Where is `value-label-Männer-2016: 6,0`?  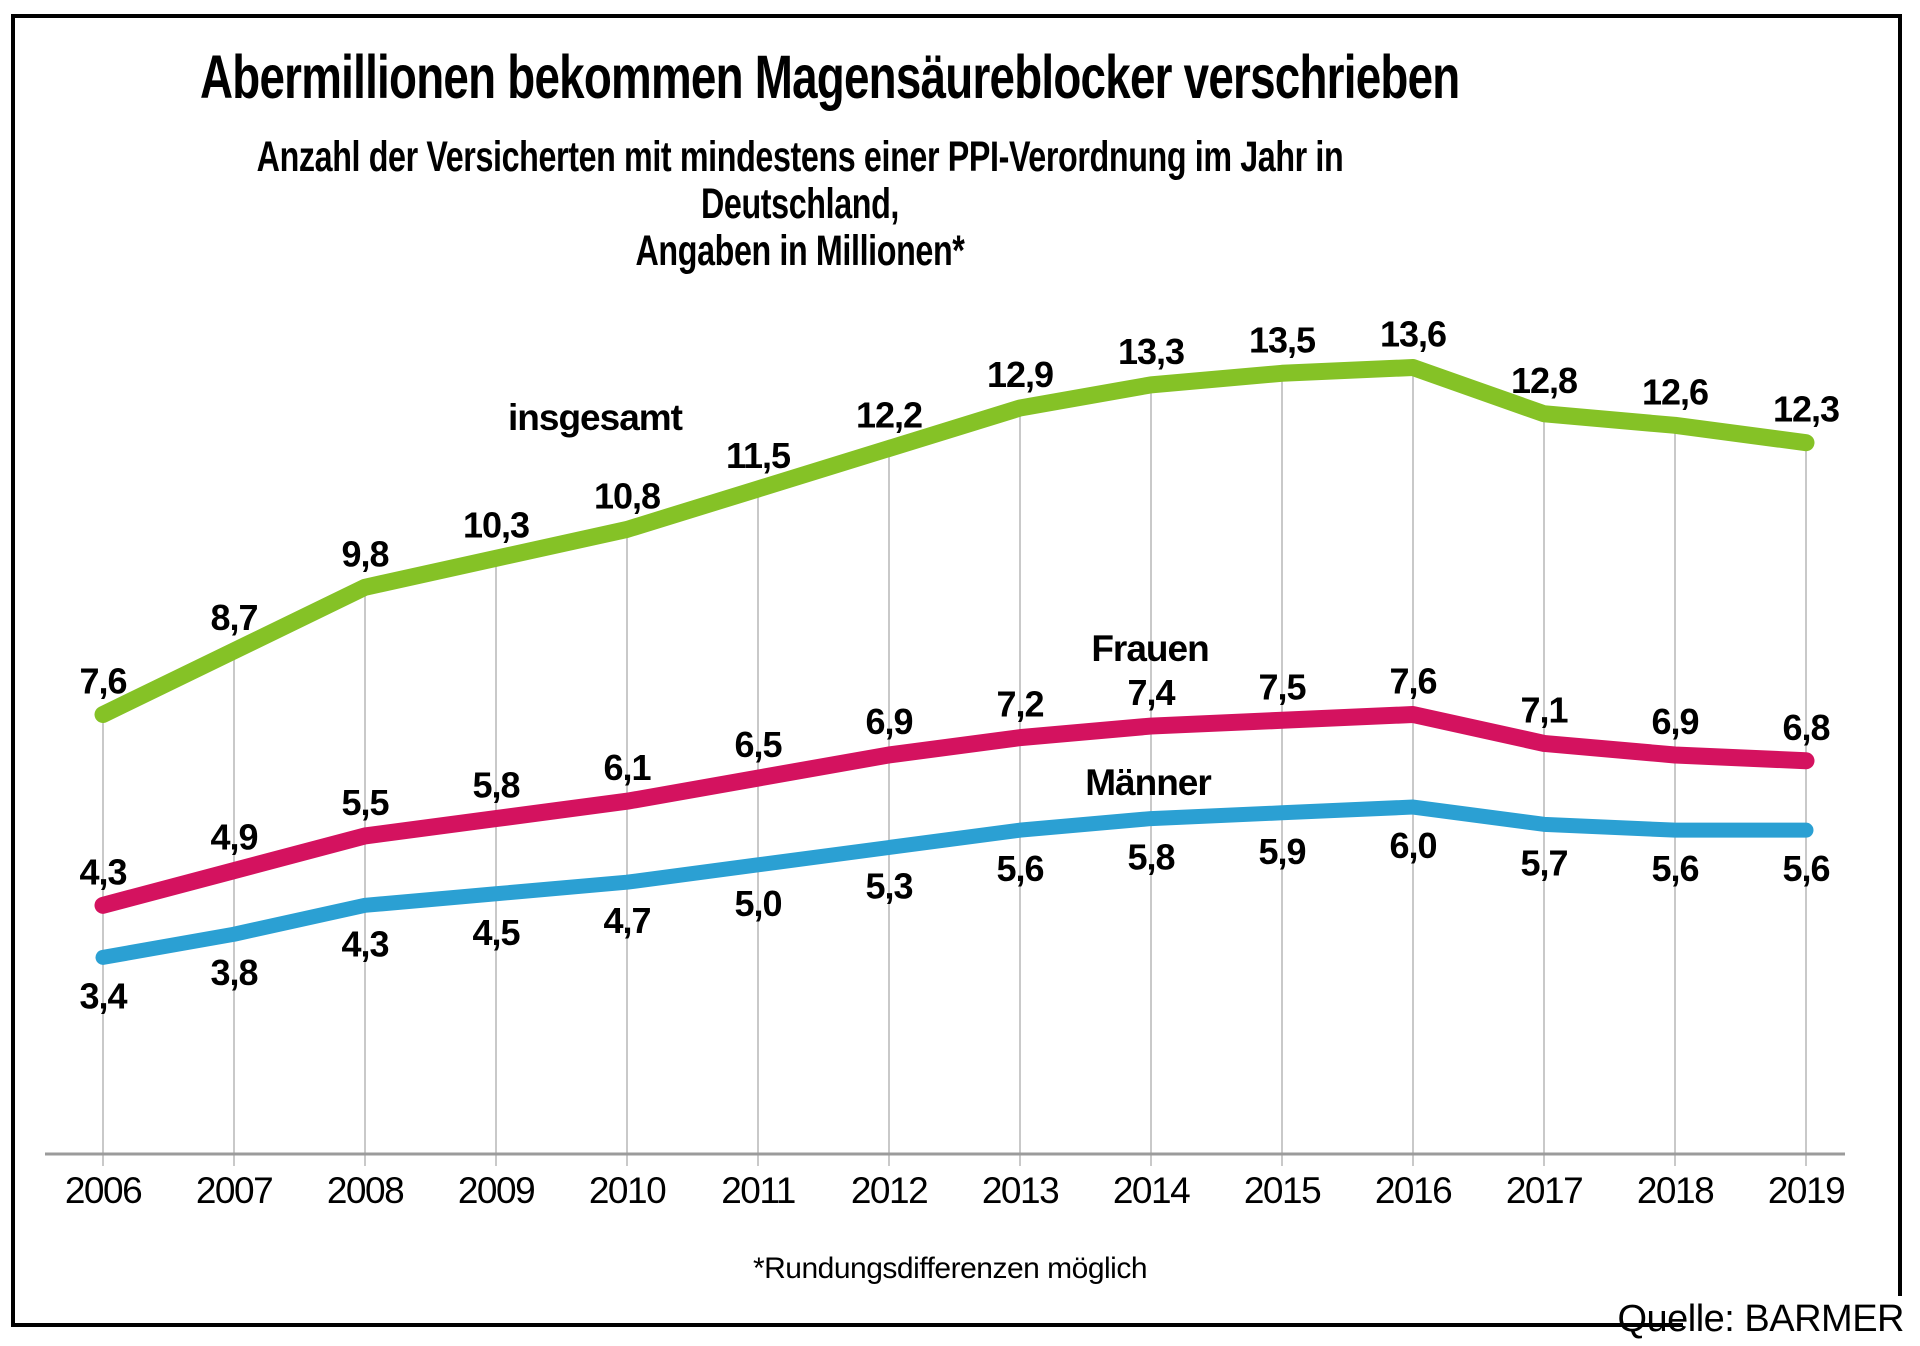
value-label-Männer-2016: 6,0 is located at coordinates (1412, 845).